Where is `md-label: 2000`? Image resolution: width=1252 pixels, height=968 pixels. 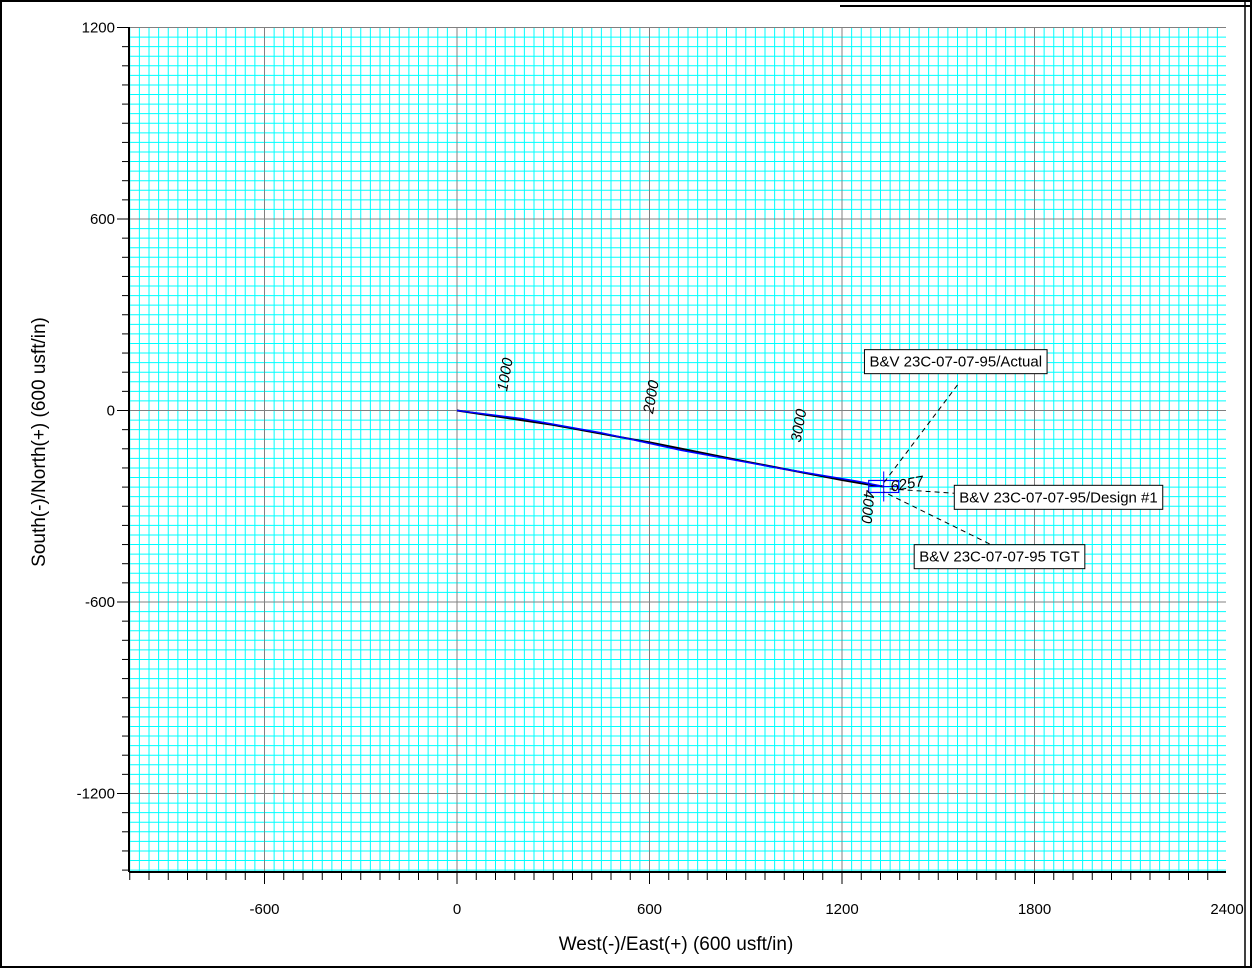 md-label: 2000 is located at coordinates (651, 396).